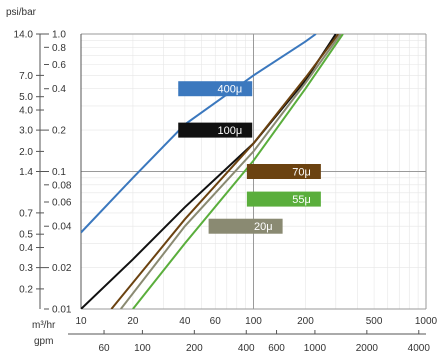 The width and height of the screenshot is (437, 359). I want to click on psi-tick-label: 0.2, so click(26, 289).